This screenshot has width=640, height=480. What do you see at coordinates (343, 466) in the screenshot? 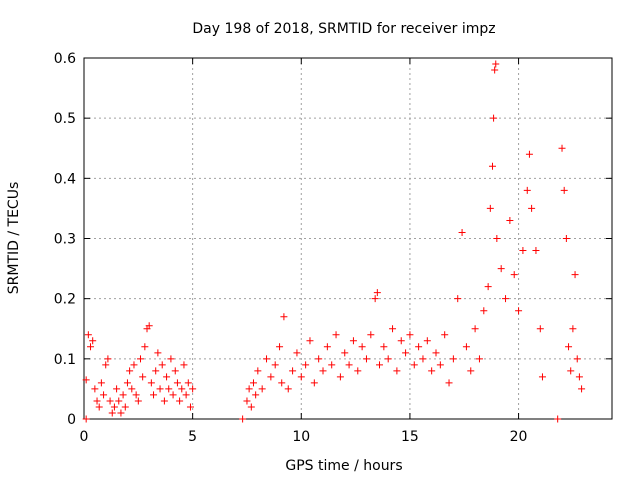
I see `x-axis-label: GPS time / hours` at bounding box center [343, 466].